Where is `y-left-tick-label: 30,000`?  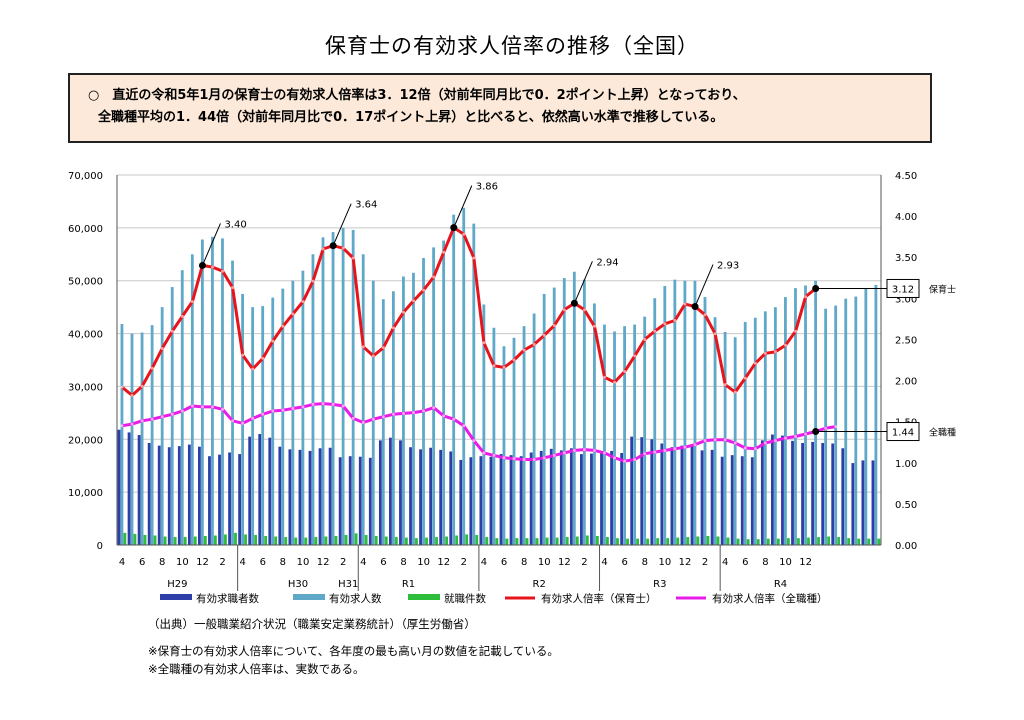
y-left-tick-label: 30,000 is located at coordinates (85, 387).